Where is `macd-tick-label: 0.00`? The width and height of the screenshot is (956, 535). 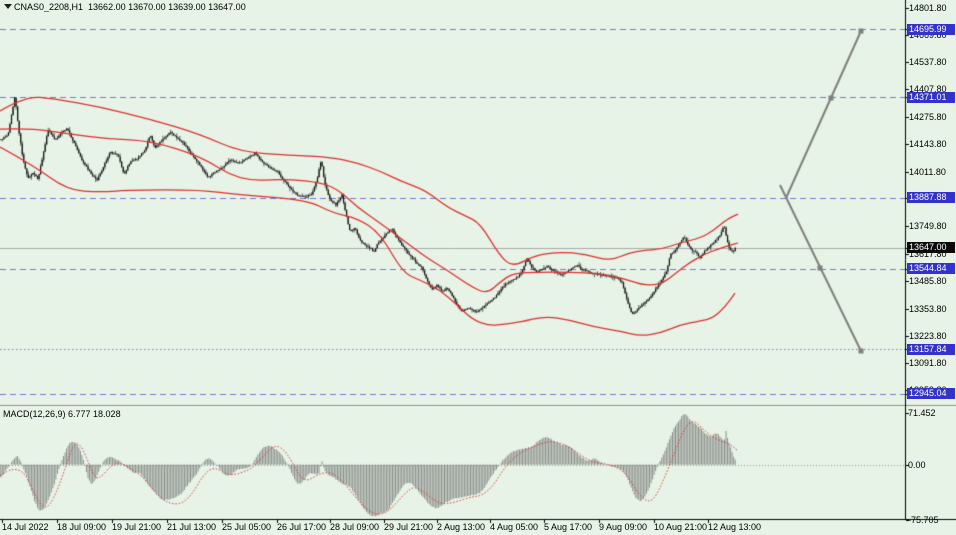 macd-tick-label: 0.00 is located at coordinates (917, 464).